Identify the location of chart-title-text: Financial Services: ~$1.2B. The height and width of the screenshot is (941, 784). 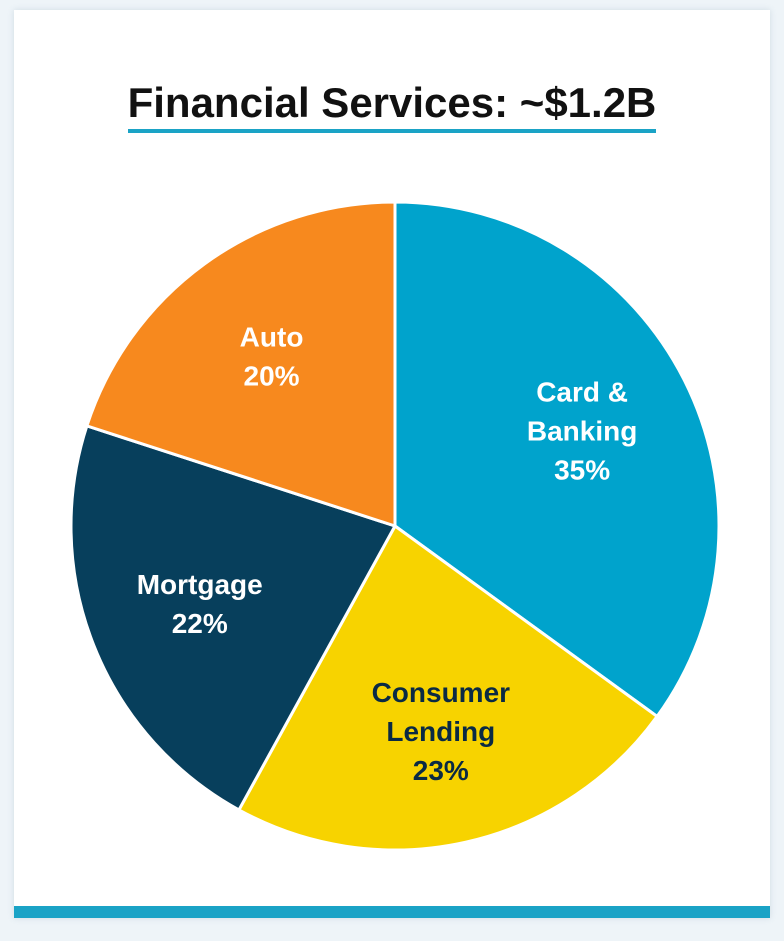
(392, 107).